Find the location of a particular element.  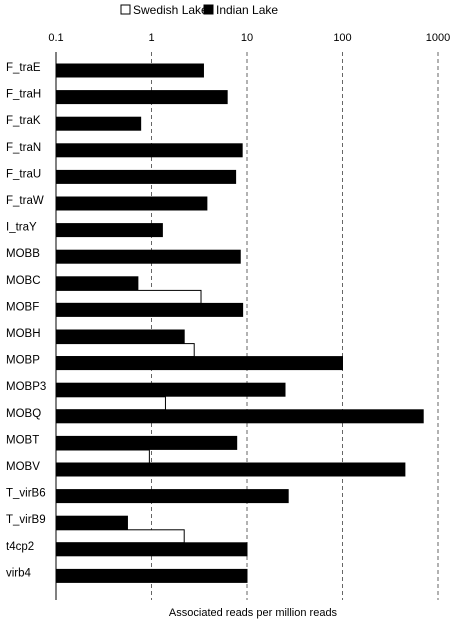

legend-label-swedish-lake: Swedish Lake is located at coordinates (170, 10).